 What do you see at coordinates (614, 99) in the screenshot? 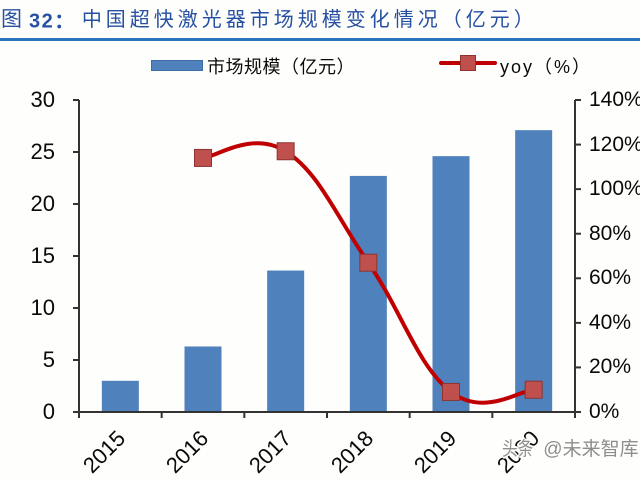
I see `right-axis-label-140%: 140%` at bounding box center [614, 99].